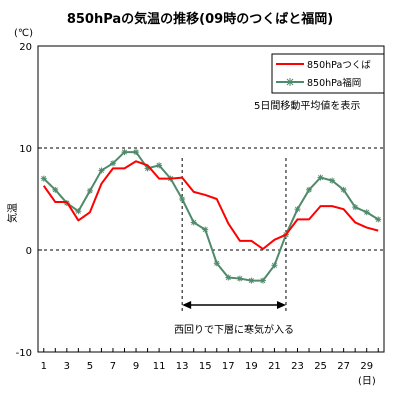 This screenshot has width=400, height=400. Describe the element at coordinates (25, 149) in the screenshot. I see `y-tick-label: 10` at that location.